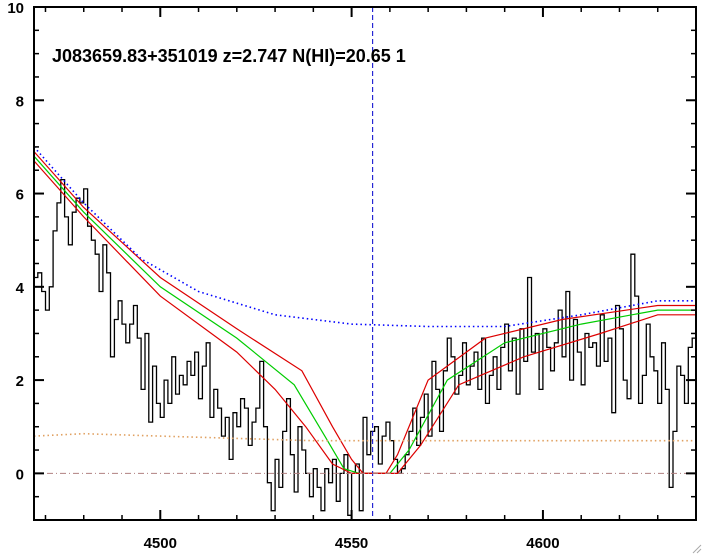 This screenshot has width=704, height=556. I want to click on chart-title: J083659.83+351019 z=2.747 N(HI)=20.65 1, so click(229, 56).